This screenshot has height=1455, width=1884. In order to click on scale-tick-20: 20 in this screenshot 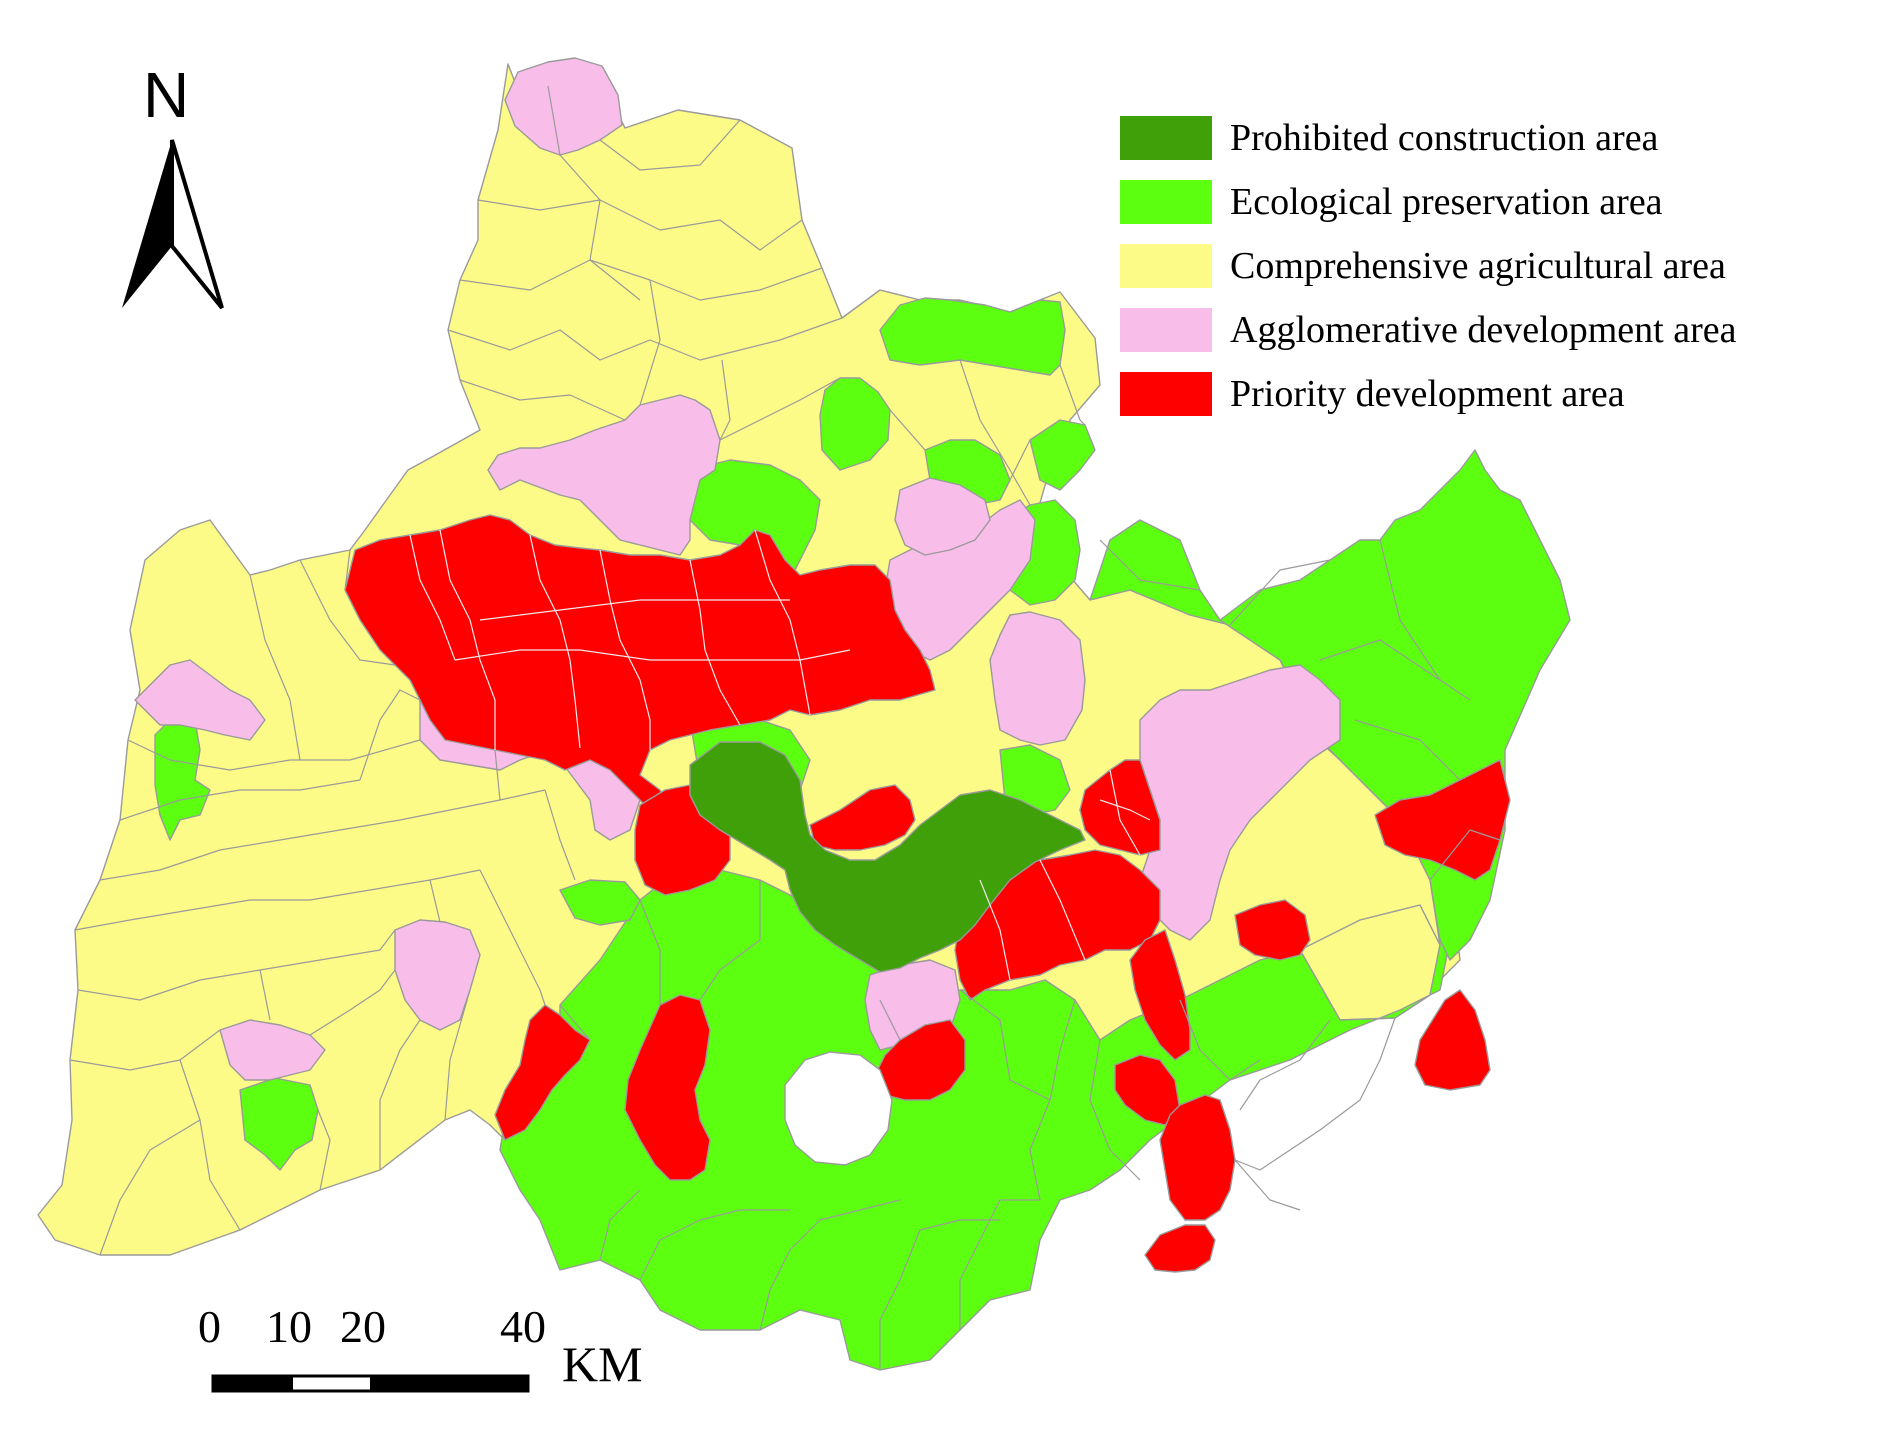, I will do `click(363, 1326)`.